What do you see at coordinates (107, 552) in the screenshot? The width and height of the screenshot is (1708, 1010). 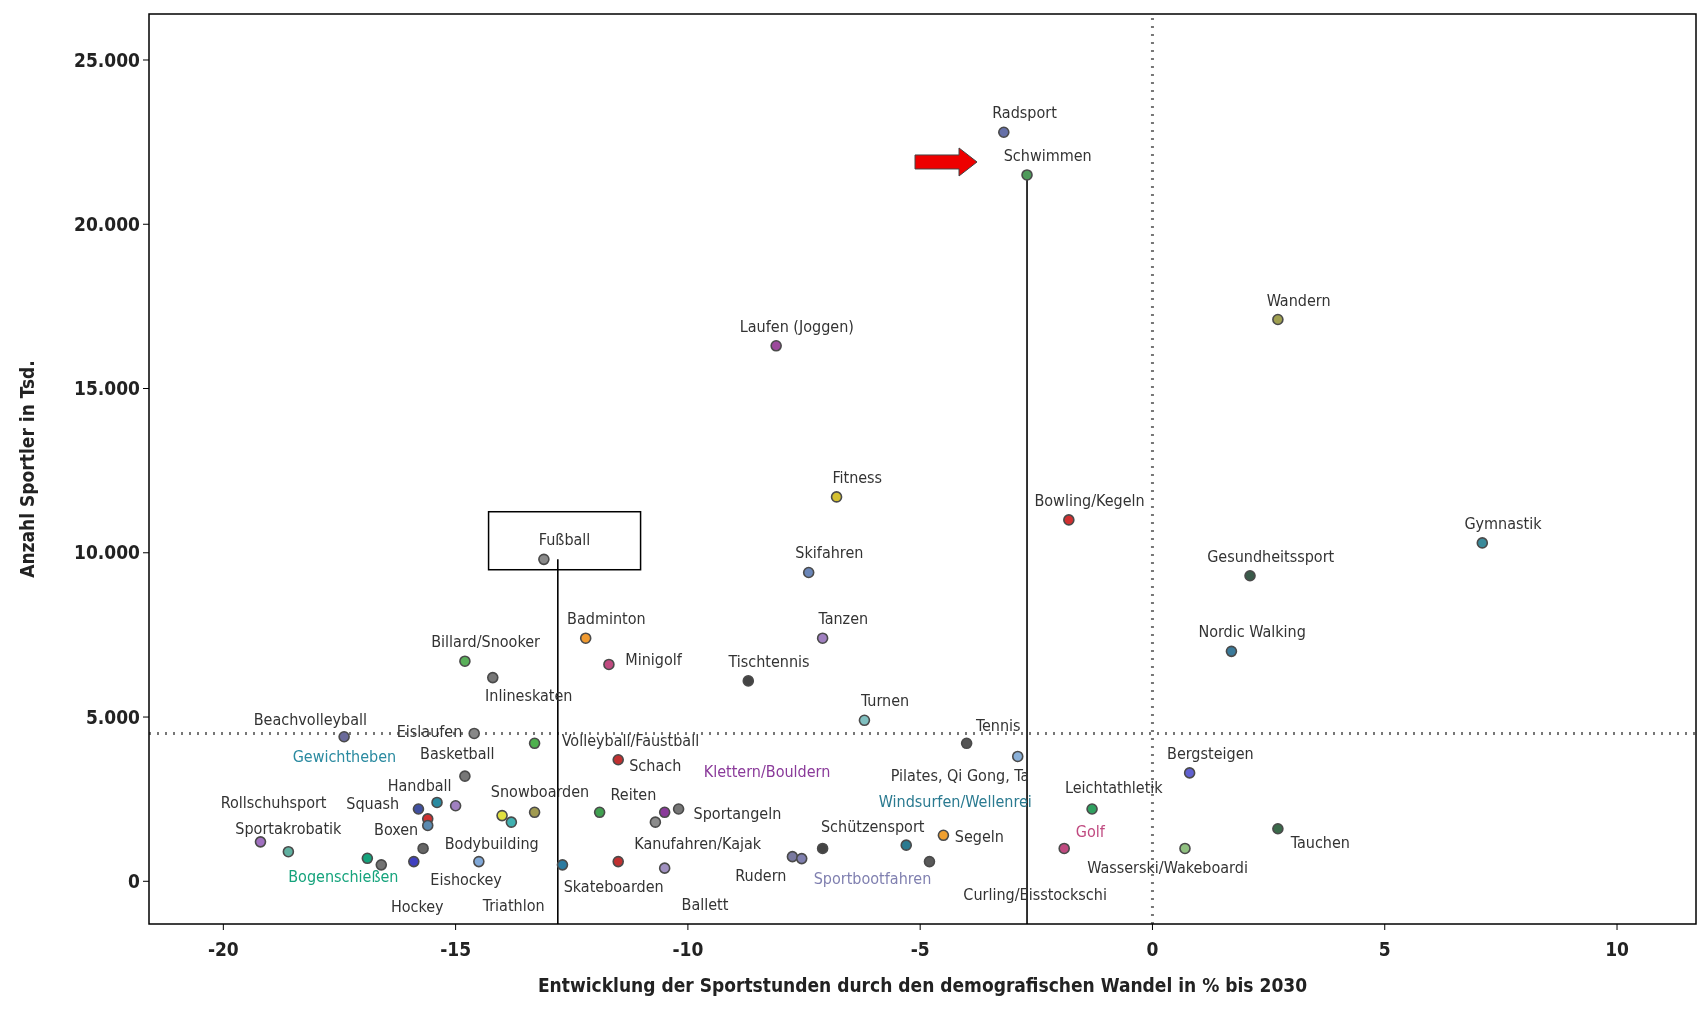 I see `y-tick-label: 10.000` at bounding box center [107, 552].